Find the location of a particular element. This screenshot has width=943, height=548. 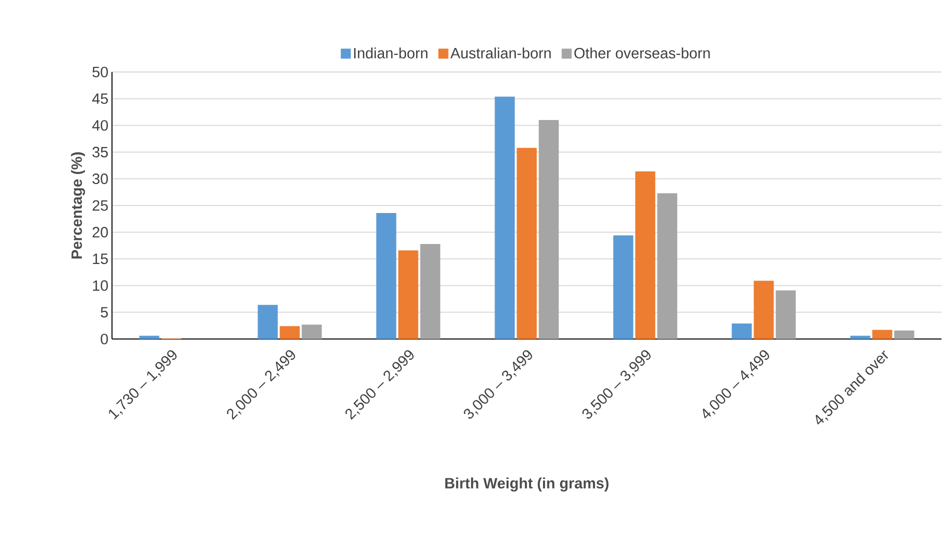

y-tick-label: 10 is located at coordinates (100, 285).